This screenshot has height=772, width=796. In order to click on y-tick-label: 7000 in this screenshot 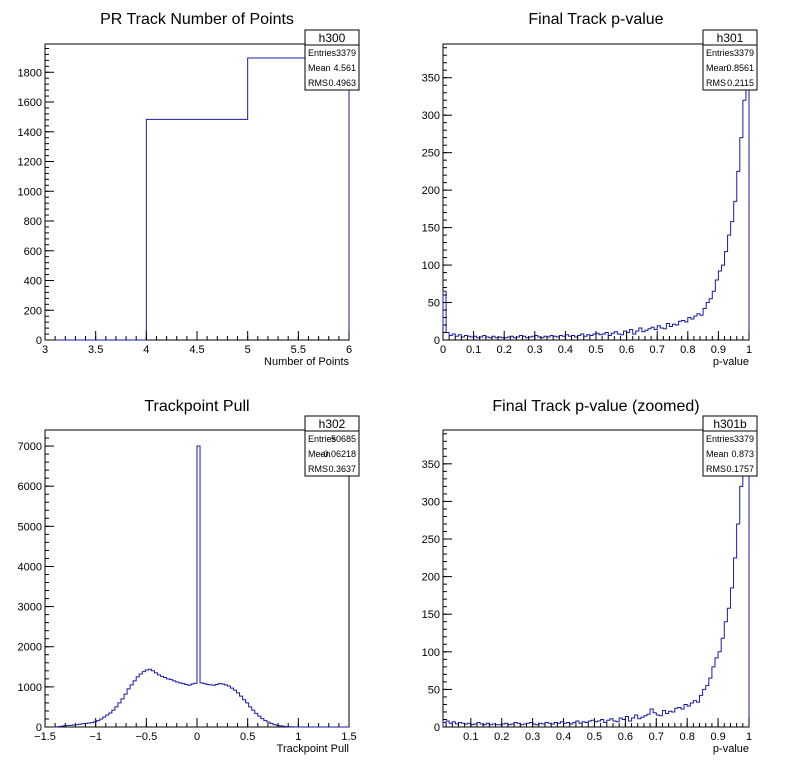, I will do `click(30, 447)`.